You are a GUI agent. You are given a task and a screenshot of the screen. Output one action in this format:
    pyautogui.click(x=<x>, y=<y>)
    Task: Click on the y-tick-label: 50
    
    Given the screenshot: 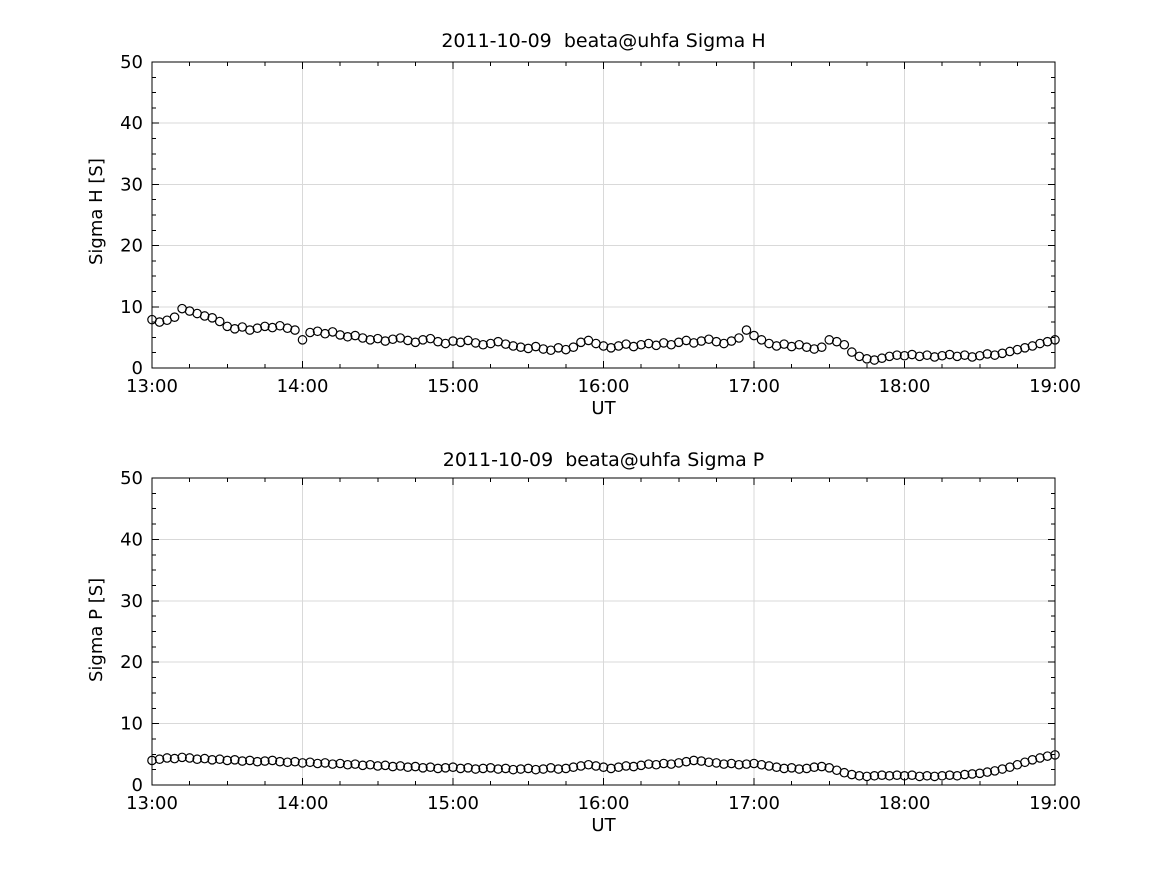 What is the action you would take?
    pyautogui.click(x=131, y=62)
    